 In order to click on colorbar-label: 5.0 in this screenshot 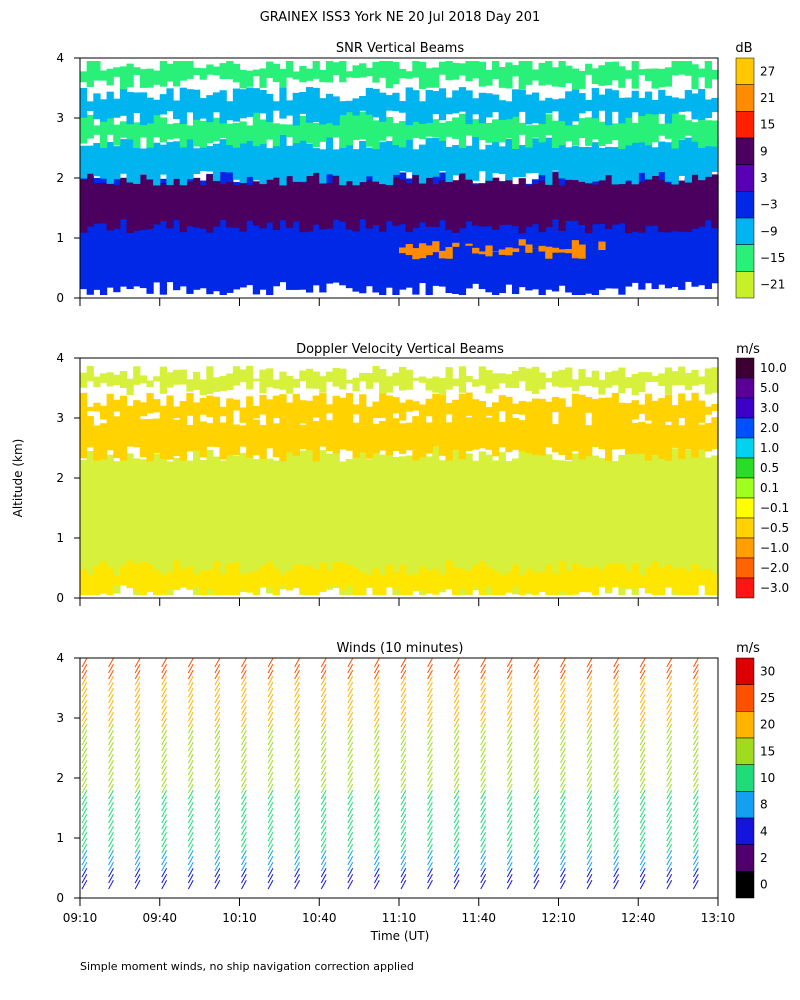, I will do `click(769, 388)`.